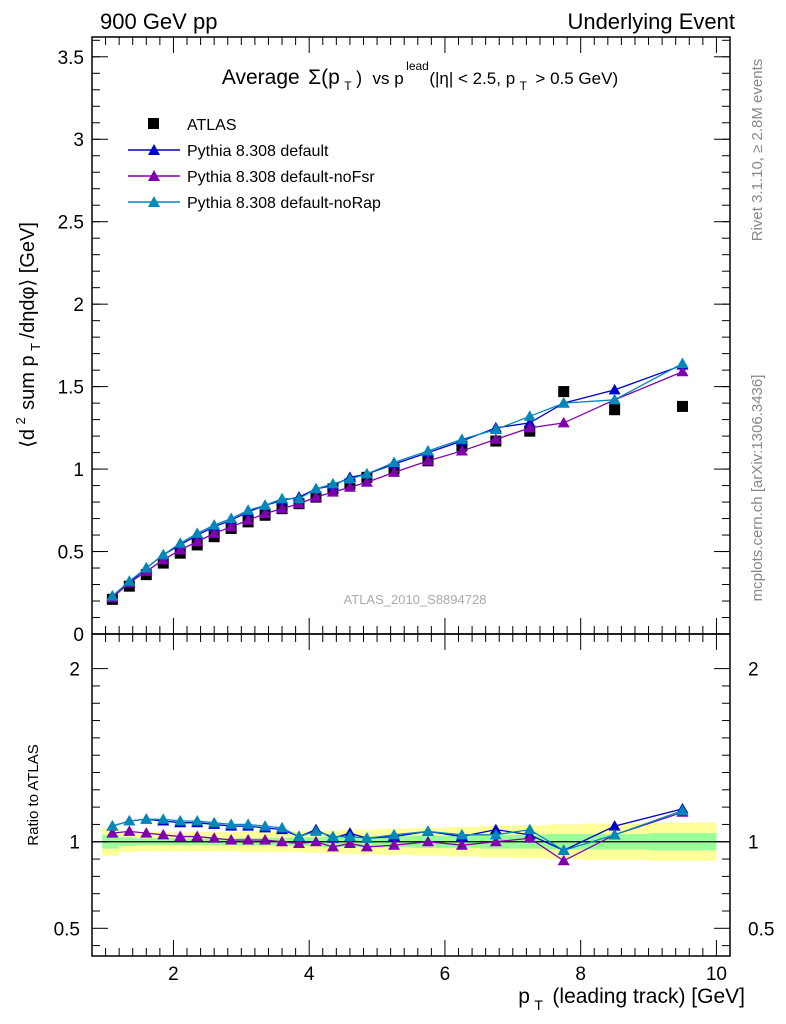 Image resolution: width=786 pixels, height=1024 pixels. Describe the element at coordinates (74, 670) in the screenshot. I see `ratio-ytick-label: 2` at that location.